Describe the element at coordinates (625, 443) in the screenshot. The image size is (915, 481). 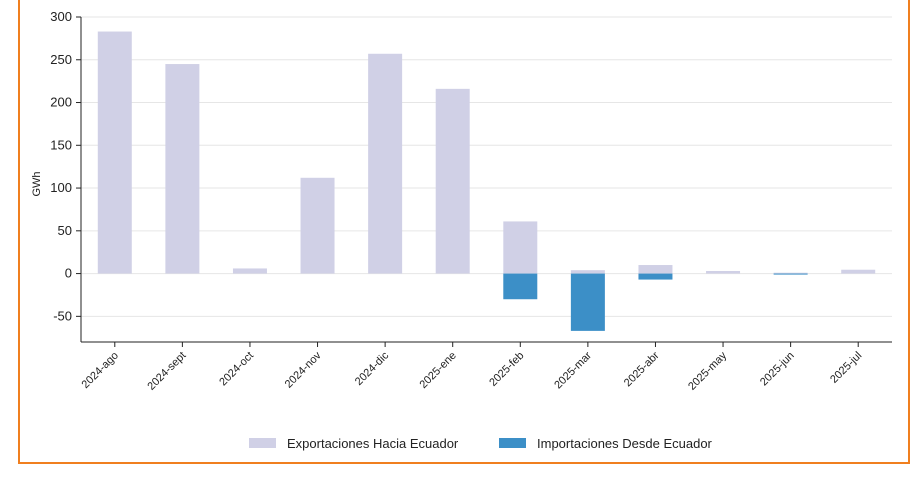
I see `legend-label: Importaciones Desde Ecuador` at that location.